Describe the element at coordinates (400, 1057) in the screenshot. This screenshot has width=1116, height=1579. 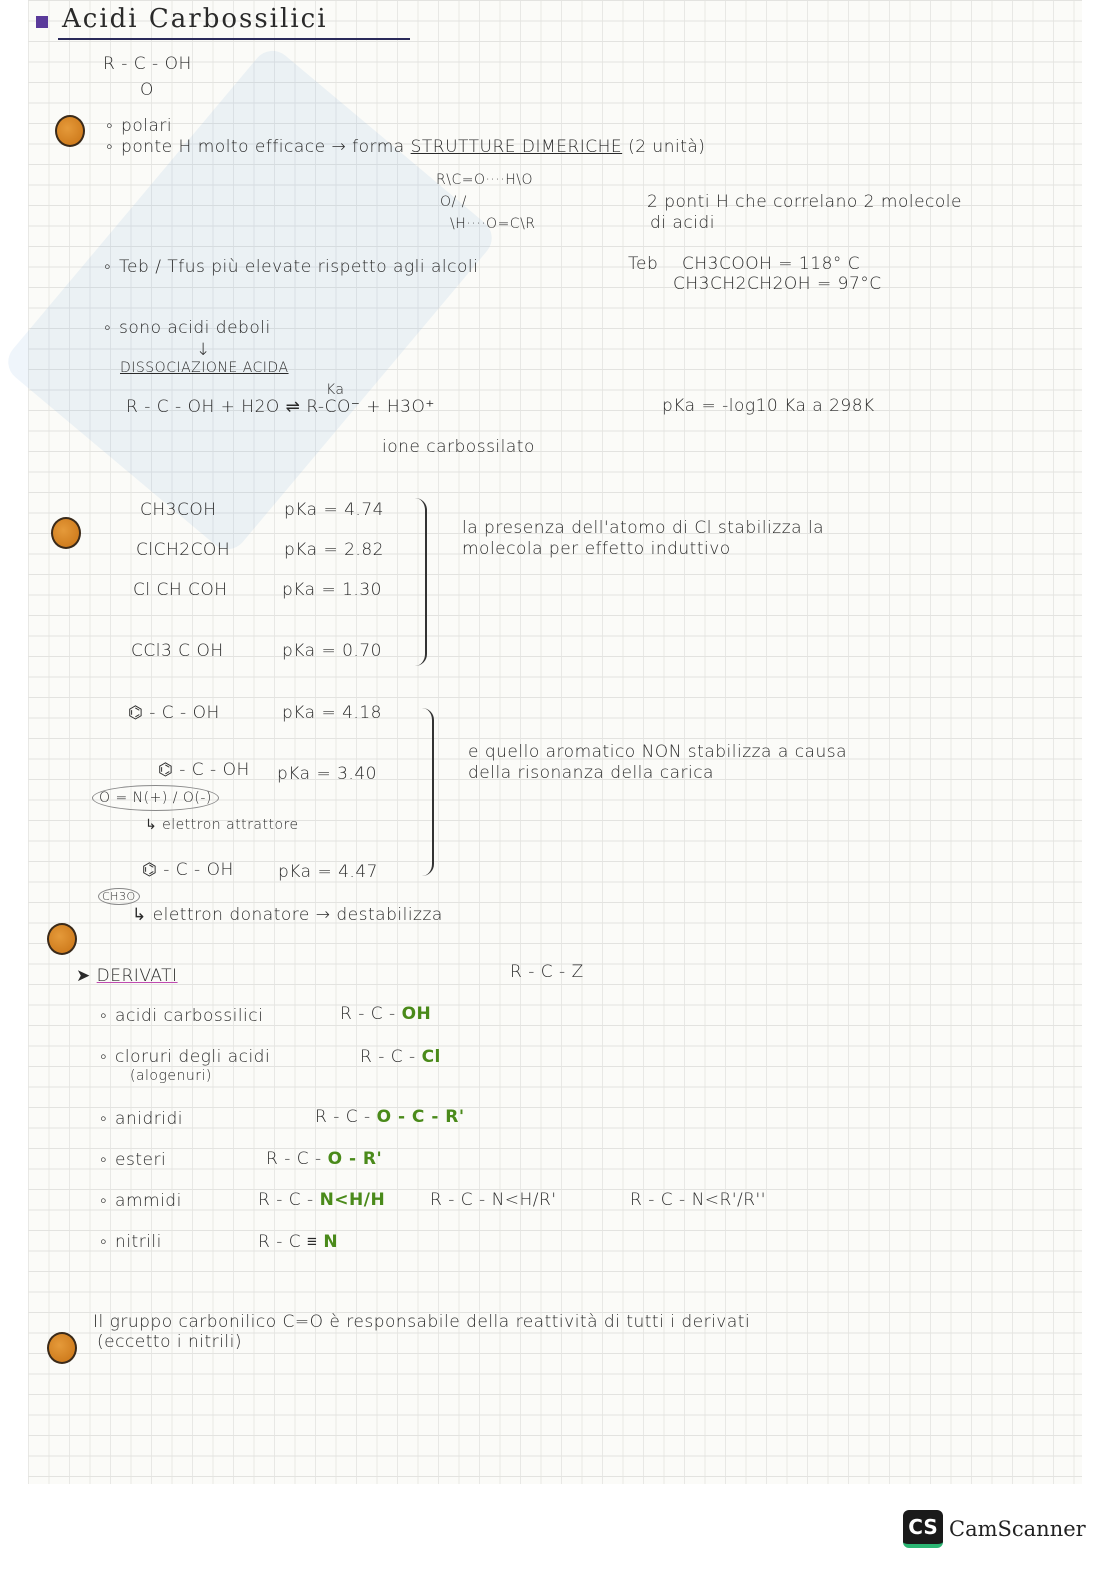
I see `derivative-formula: R - C - Cl` at that location.